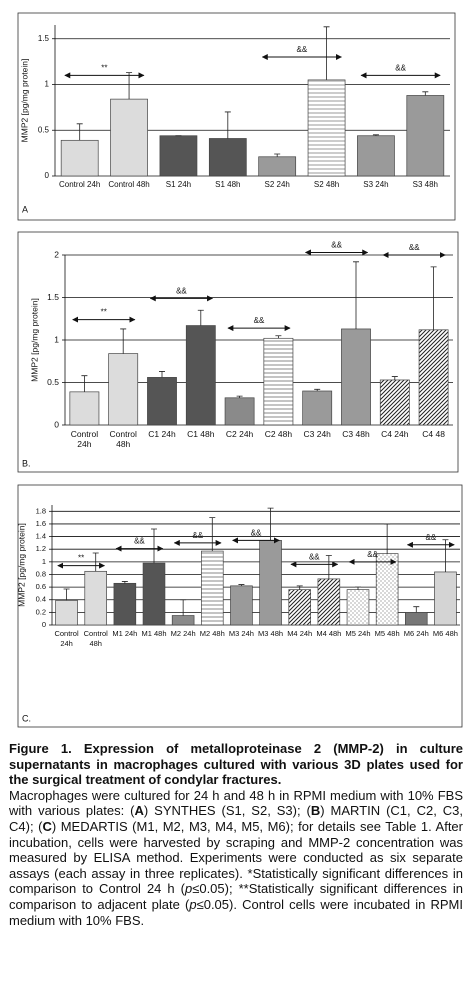 The image size is (472, 987). I want to click on panel-label: A, so click(25, 209).